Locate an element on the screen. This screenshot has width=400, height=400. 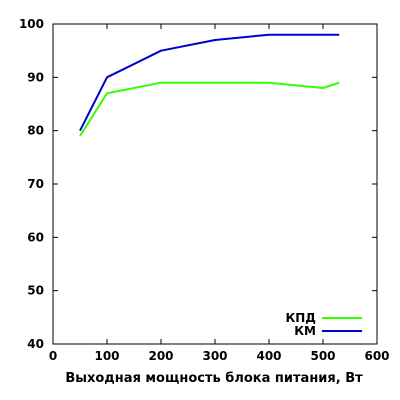
legend-label: КПД is located at coordinates (300, 318).